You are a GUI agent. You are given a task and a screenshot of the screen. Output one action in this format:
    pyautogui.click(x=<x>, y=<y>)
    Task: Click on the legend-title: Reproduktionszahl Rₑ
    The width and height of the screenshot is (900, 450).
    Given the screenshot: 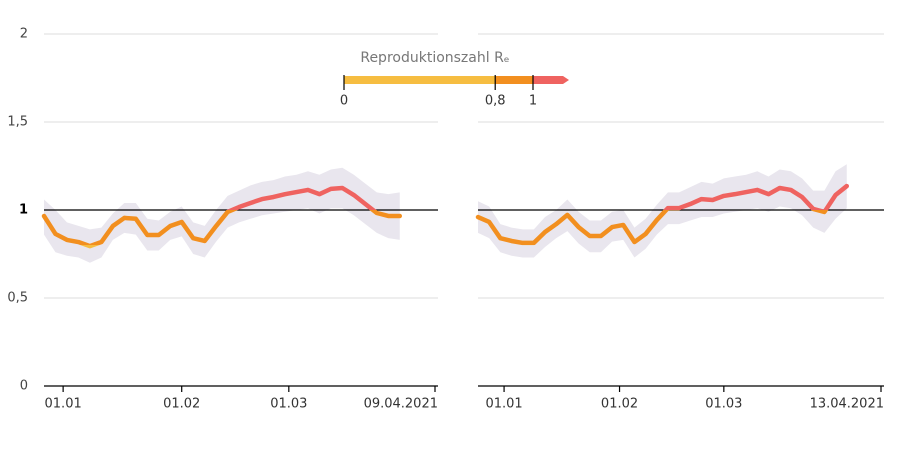 What is the action you would take?
    pyautogui.click(x=434, y=58)
    